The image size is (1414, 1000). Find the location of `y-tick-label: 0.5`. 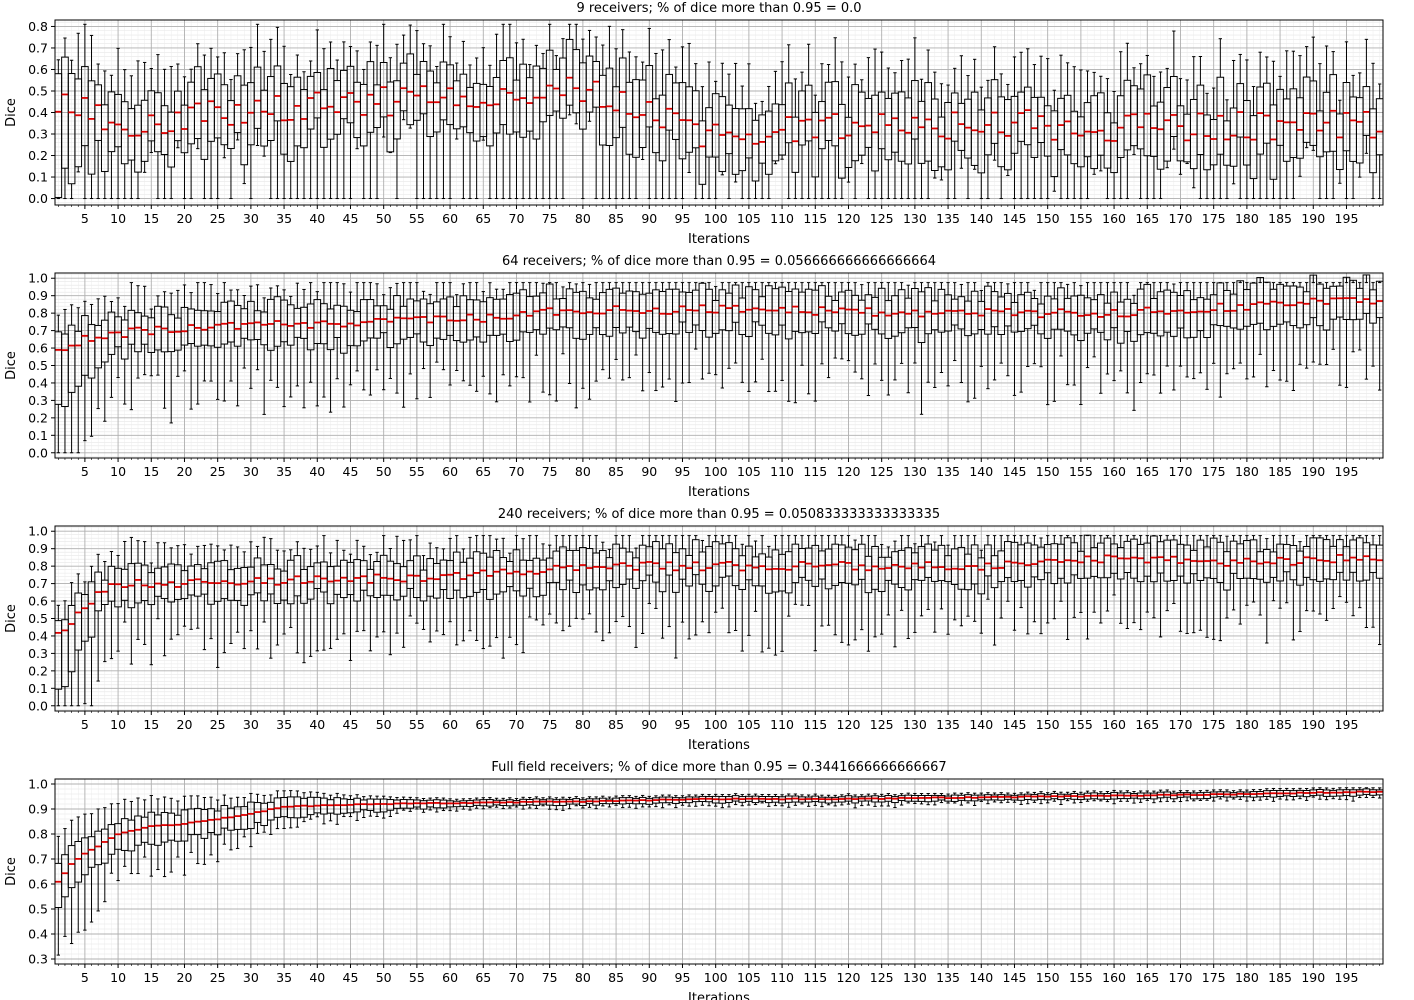

y-tick-label: 0.5 is located at coordinates (38, 90).